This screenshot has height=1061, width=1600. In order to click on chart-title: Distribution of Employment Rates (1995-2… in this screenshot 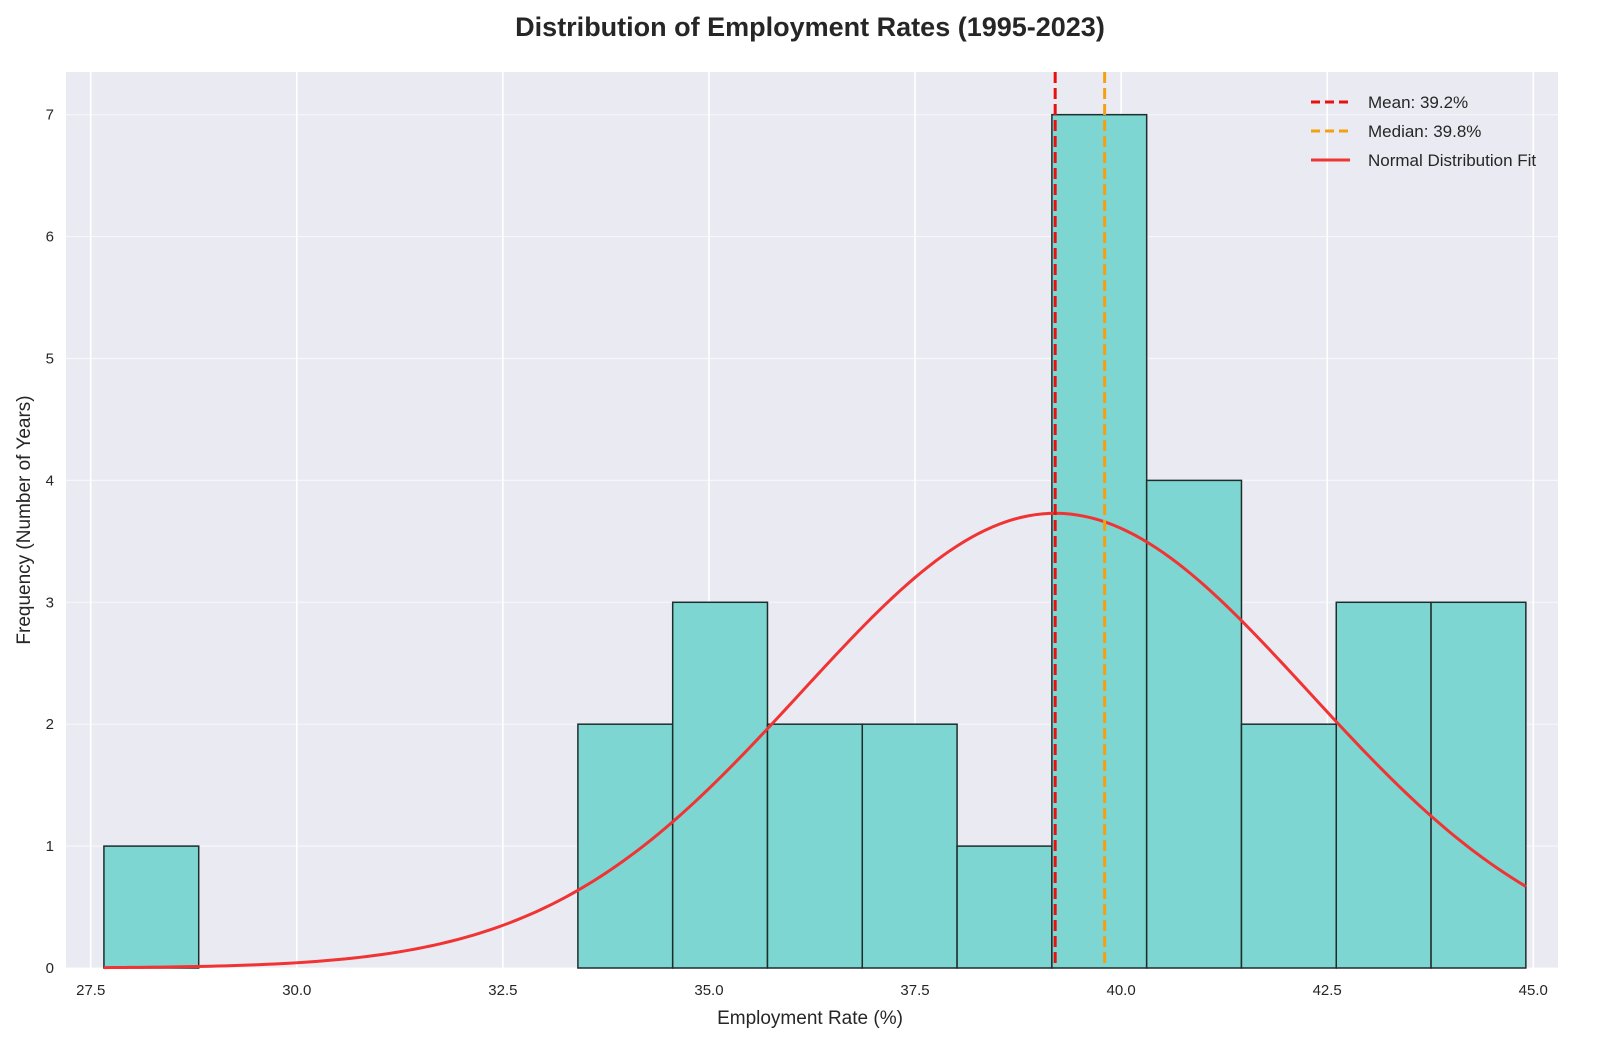, I will do `click(810, 27)`.